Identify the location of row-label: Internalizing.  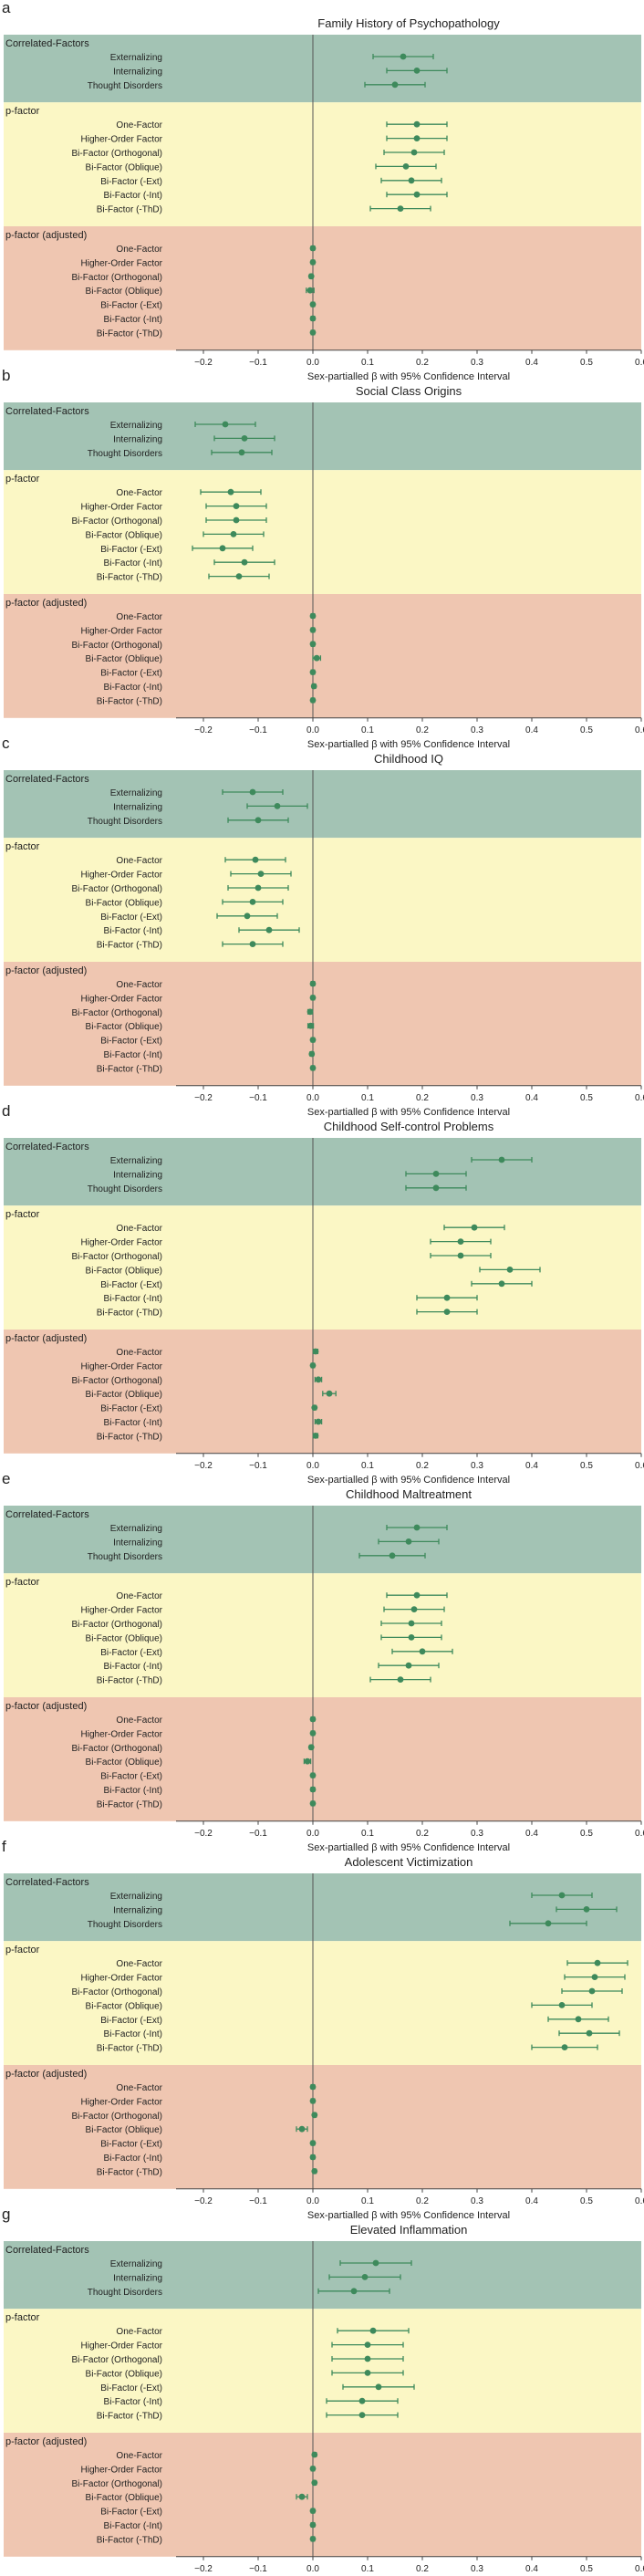
(137, 72).